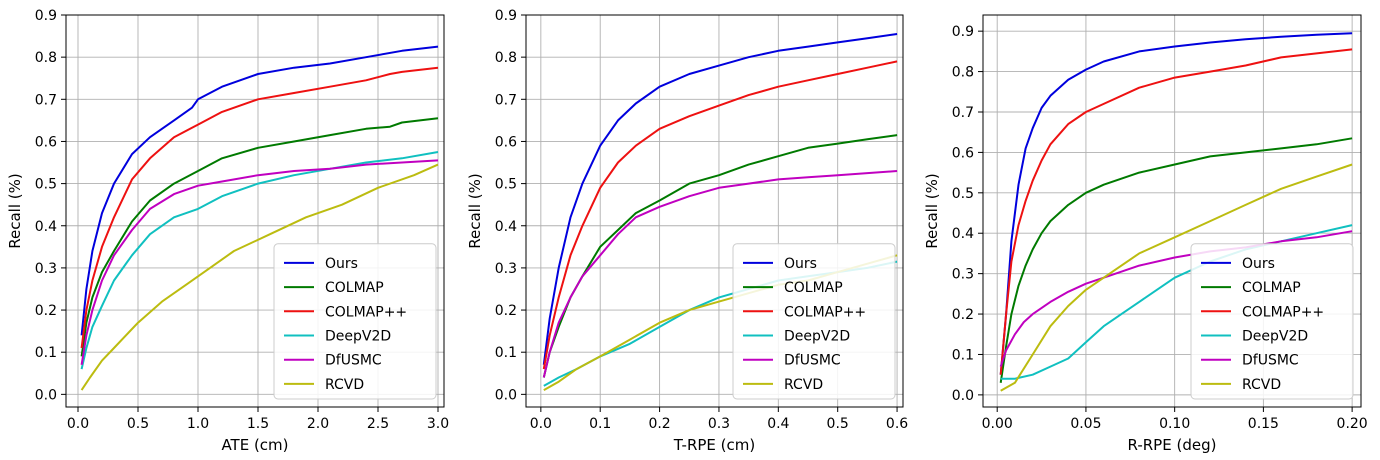 This screenshot has height=460, width=1380. Describe the element at coordinates (318, 424) in the screenshot. I see `x-tick-label: 2.0` at that location.